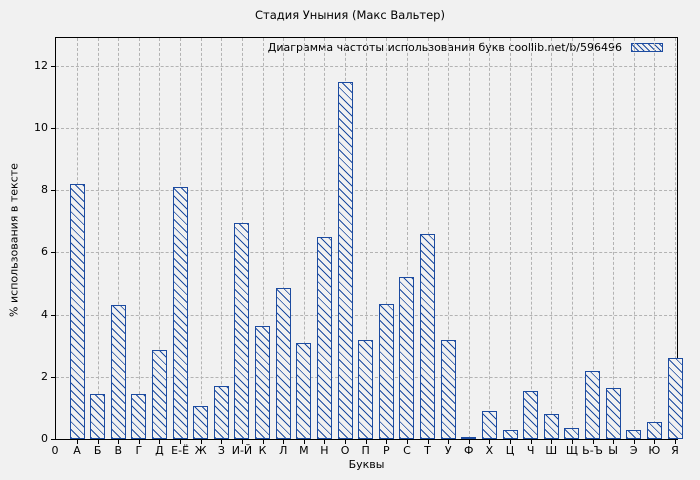 This screenshot has width=700, height=480. Describe the element at coordinates (675, 450) in the screenshot. I see `x-tick-label: Я` at that location.